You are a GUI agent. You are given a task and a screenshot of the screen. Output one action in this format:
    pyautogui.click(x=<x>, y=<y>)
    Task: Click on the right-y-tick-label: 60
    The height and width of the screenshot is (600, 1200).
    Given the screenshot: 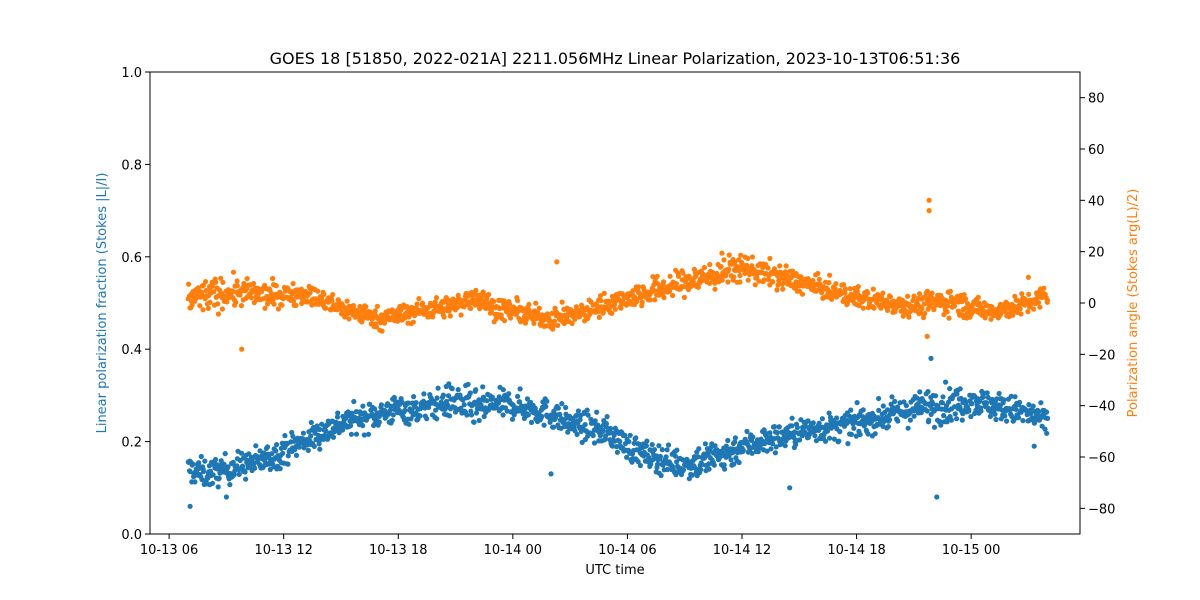 What is the action you would take?
    pyautogui.click(x=1096, y=150)
    